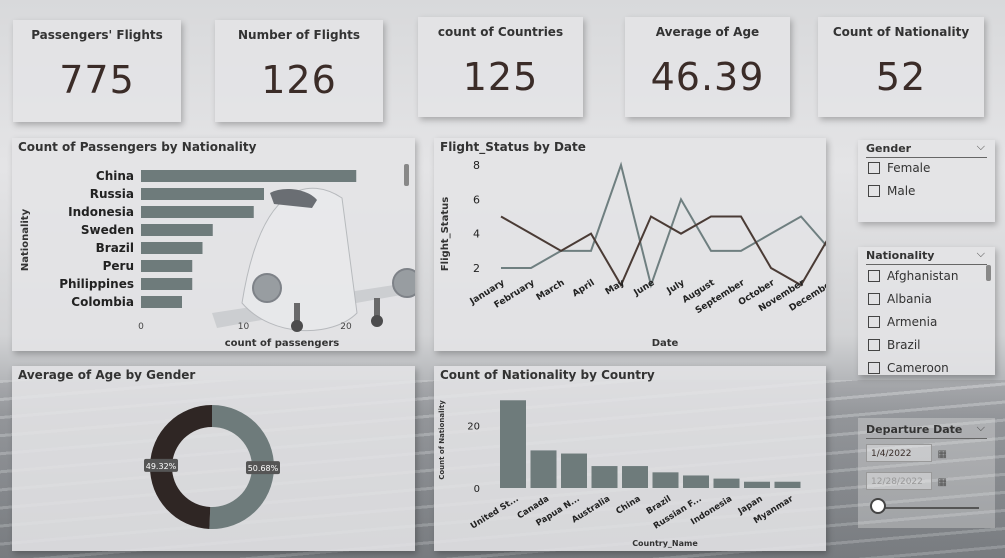 The height and width of the screenshot is (558, 1005). I want to click on tick-label: March, so click(551, 290).